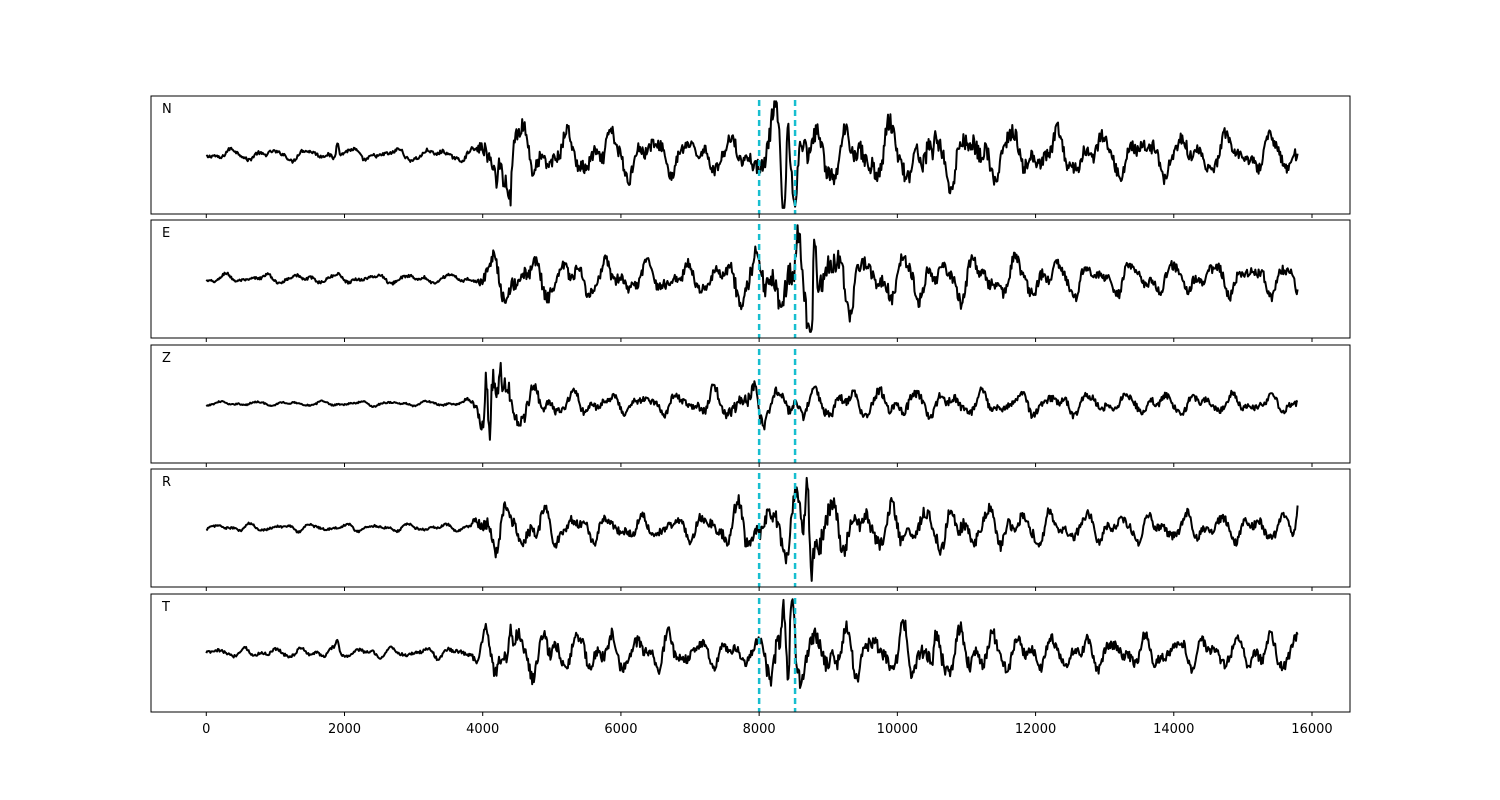  Describe the element at coordinates (1173, 729) in the screenshot. I see `x-tick-label: 14000` at that location.